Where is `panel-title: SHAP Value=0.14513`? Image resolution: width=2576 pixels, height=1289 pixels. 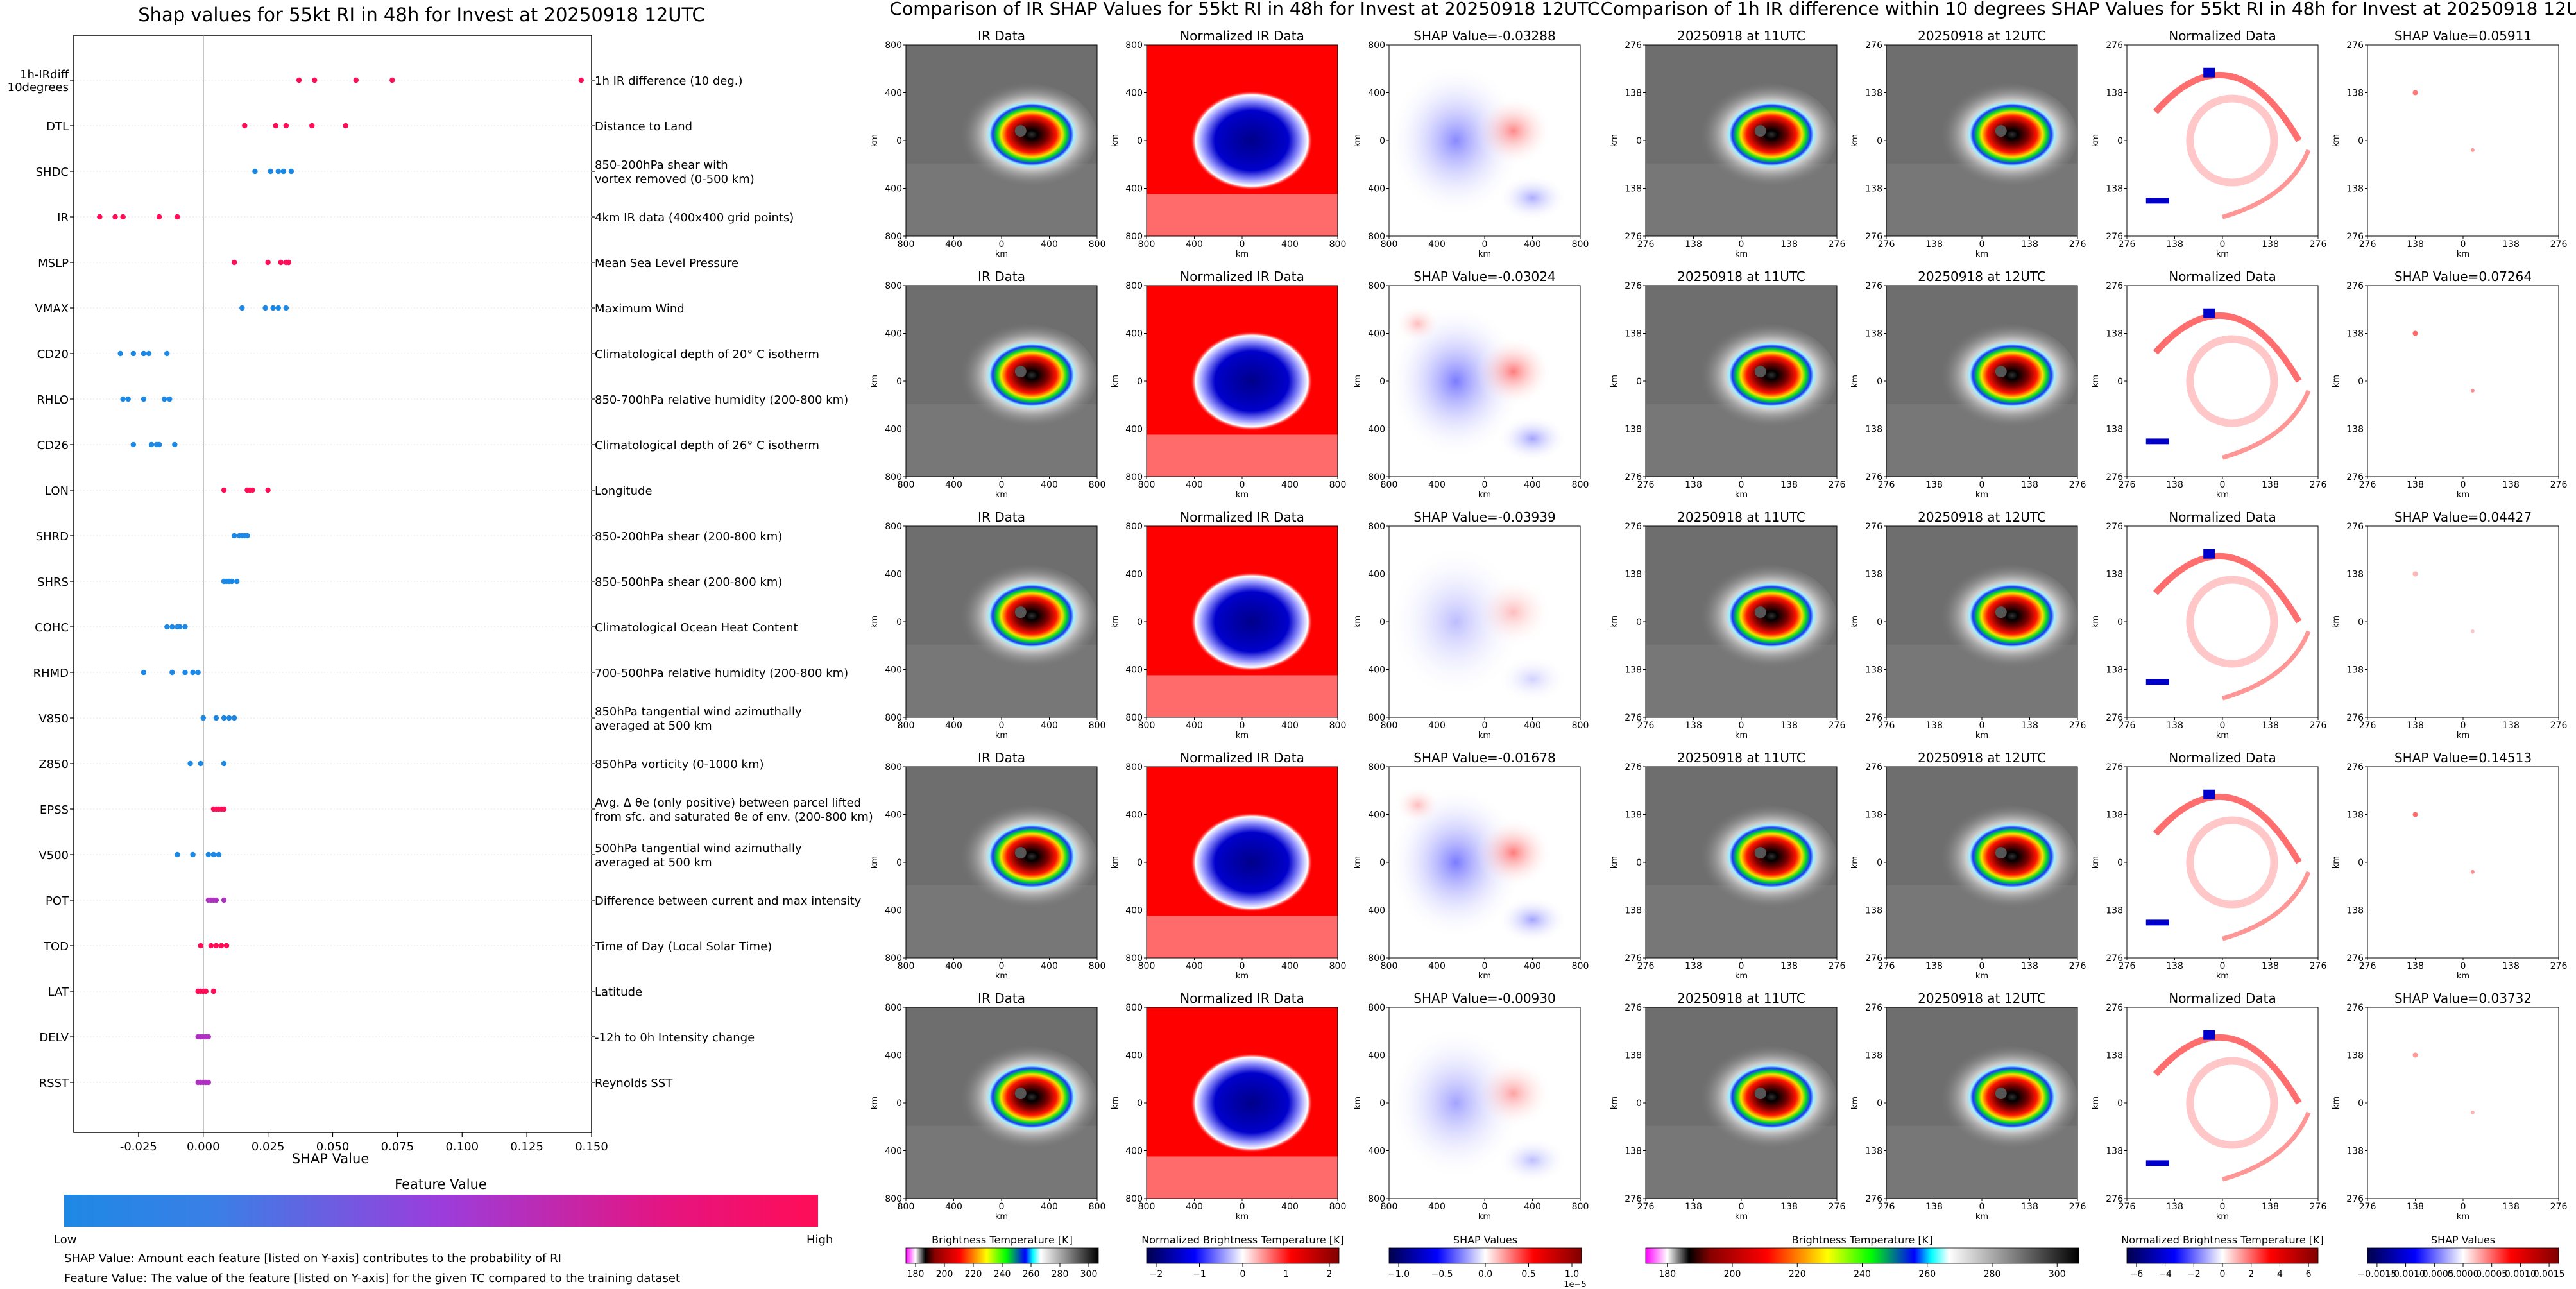
panel-title: SHAP Value=0.14513 is located at coordinates (2463, 757).